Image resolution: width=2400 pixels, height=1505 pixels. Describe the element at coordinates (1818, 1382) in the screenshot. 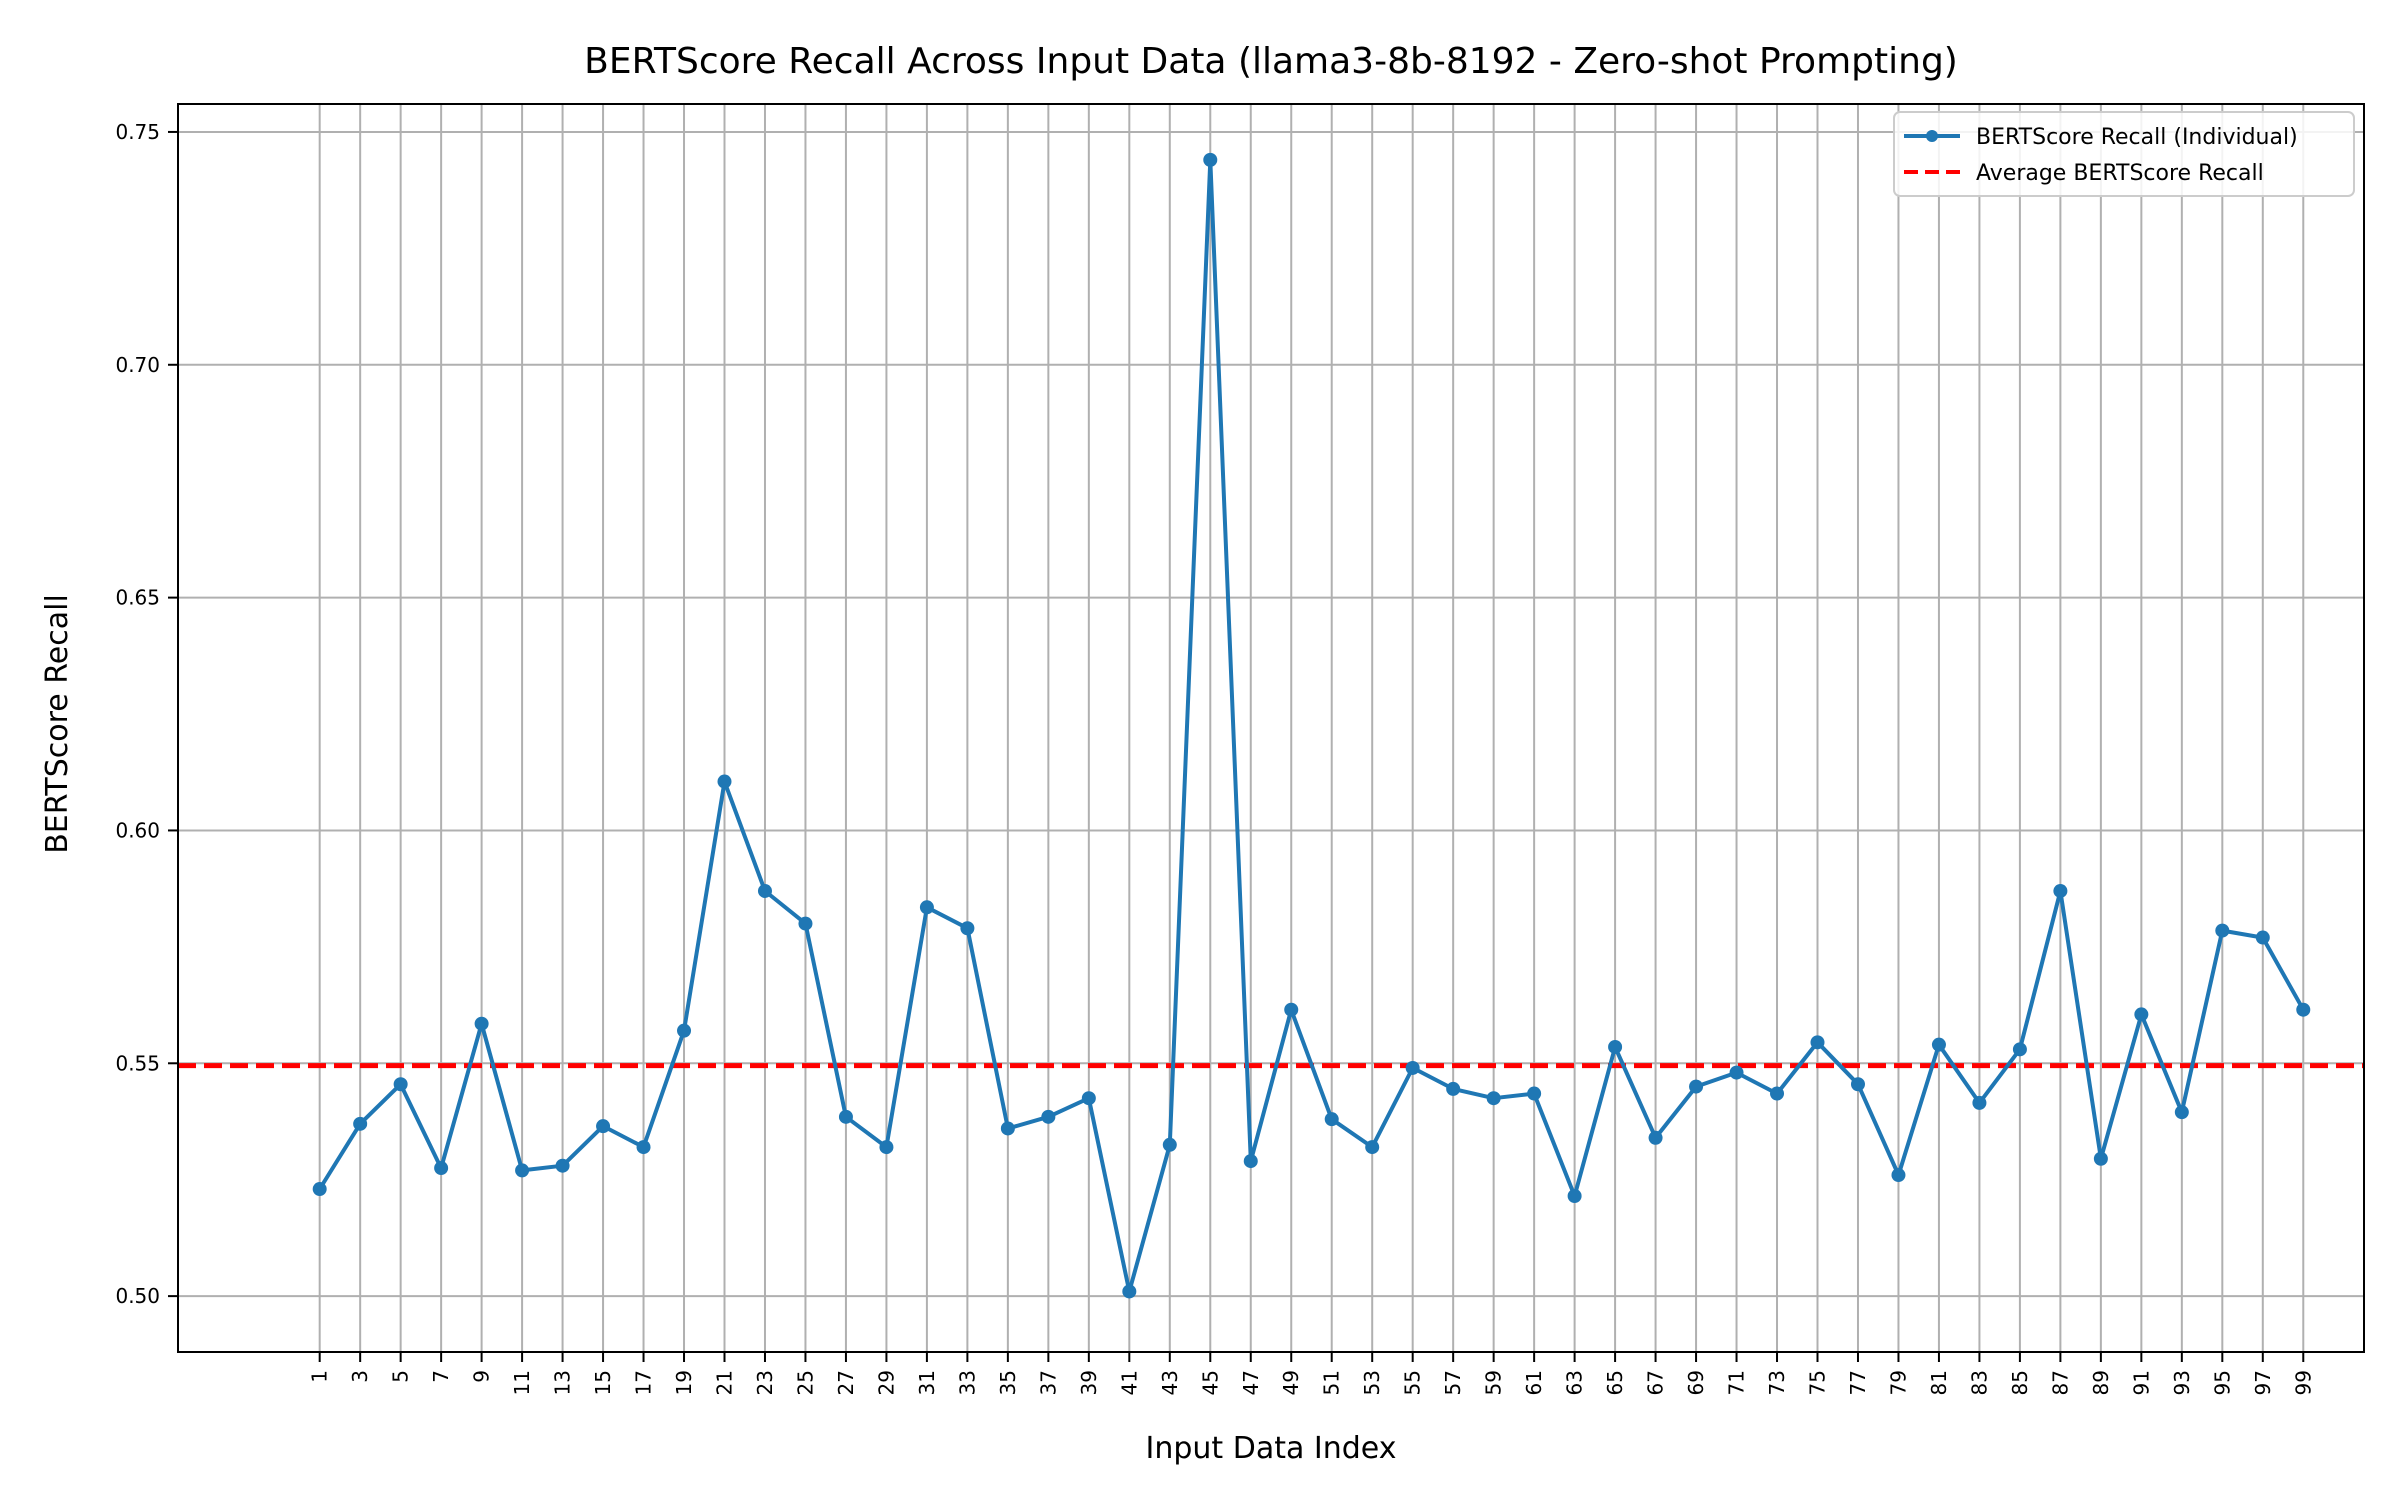

I see `x-tick-label: 75` at that location.